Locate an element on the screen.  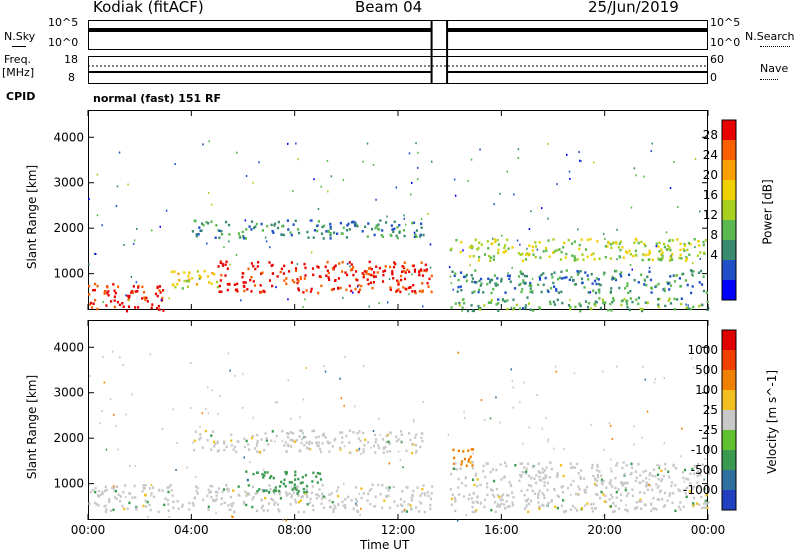
colorbar-tick-label: 100 is located at coordinates (706, 390).